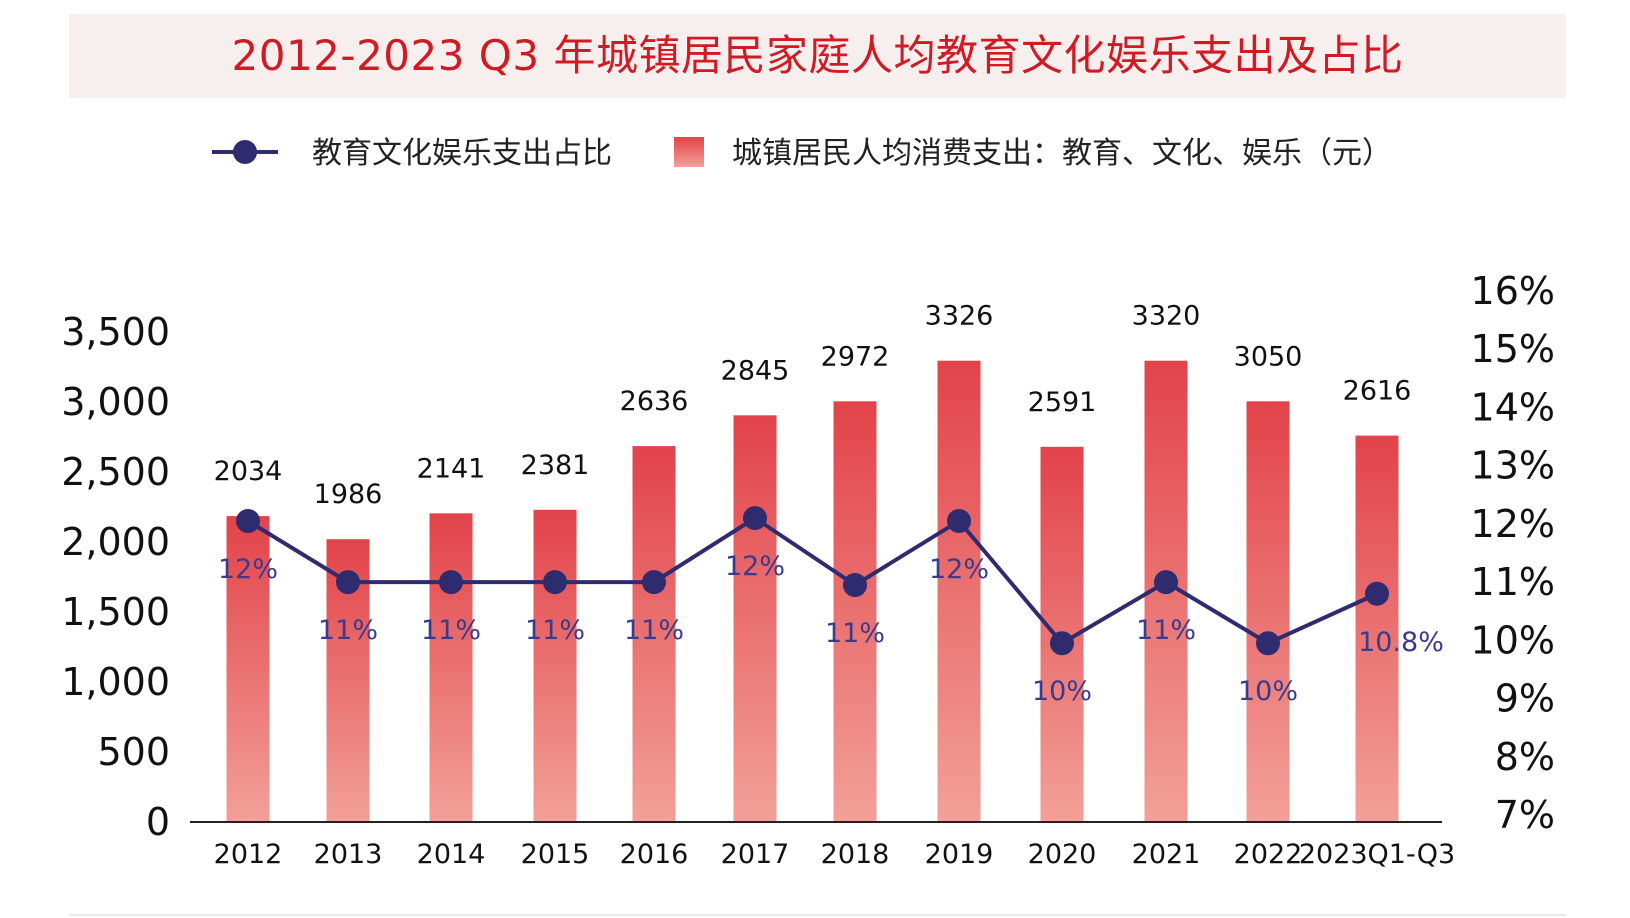  I want to click on x-tick-label: 2021, so click(1166, 854).